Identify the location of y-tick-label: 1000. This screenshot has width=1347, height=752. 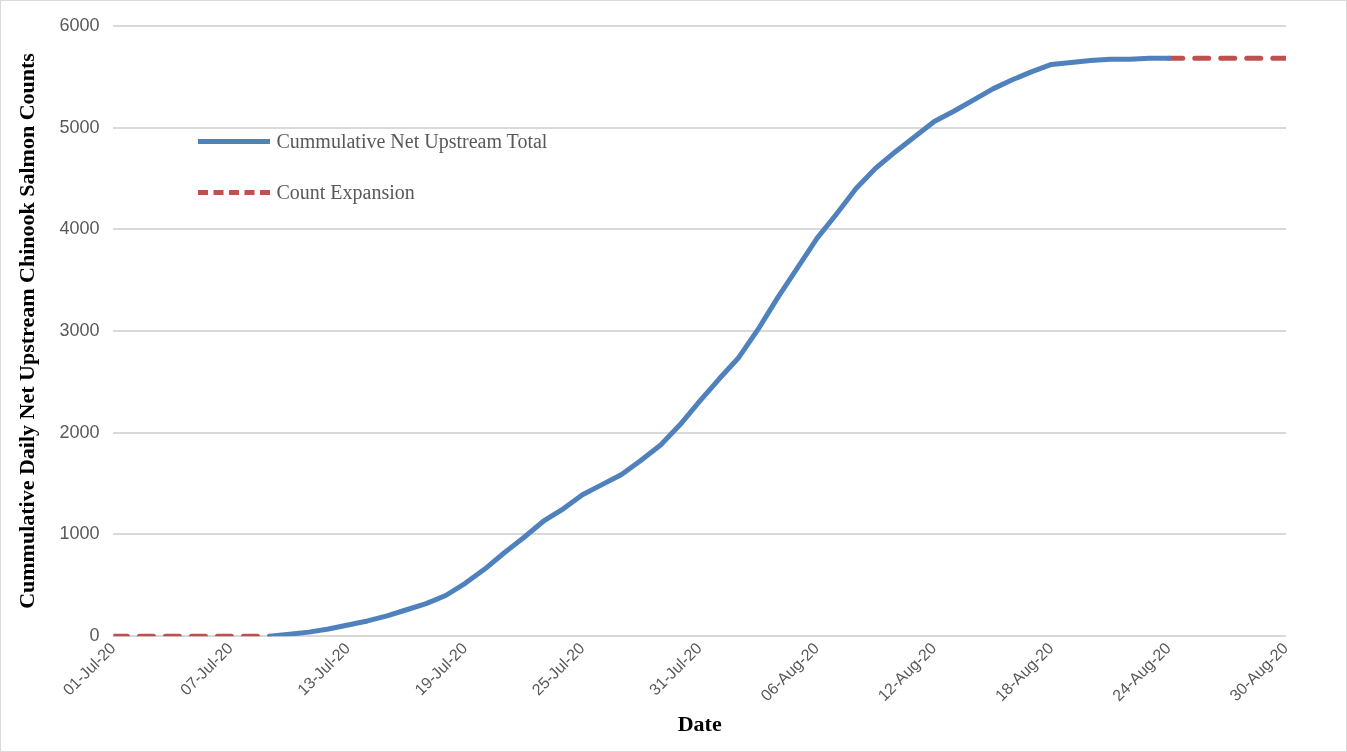
(79, 533).